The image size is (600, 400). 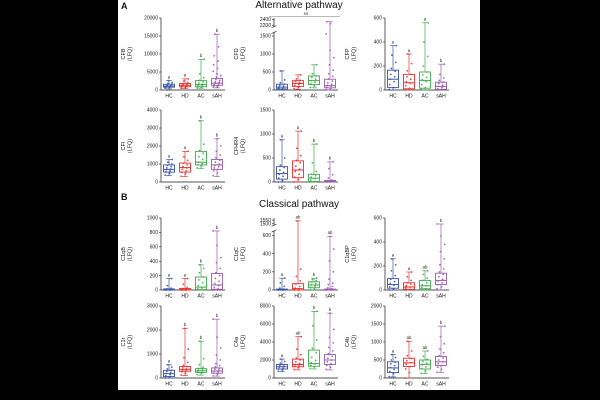 I want to click on svg-text: CFB, so click(x=124, y=53).